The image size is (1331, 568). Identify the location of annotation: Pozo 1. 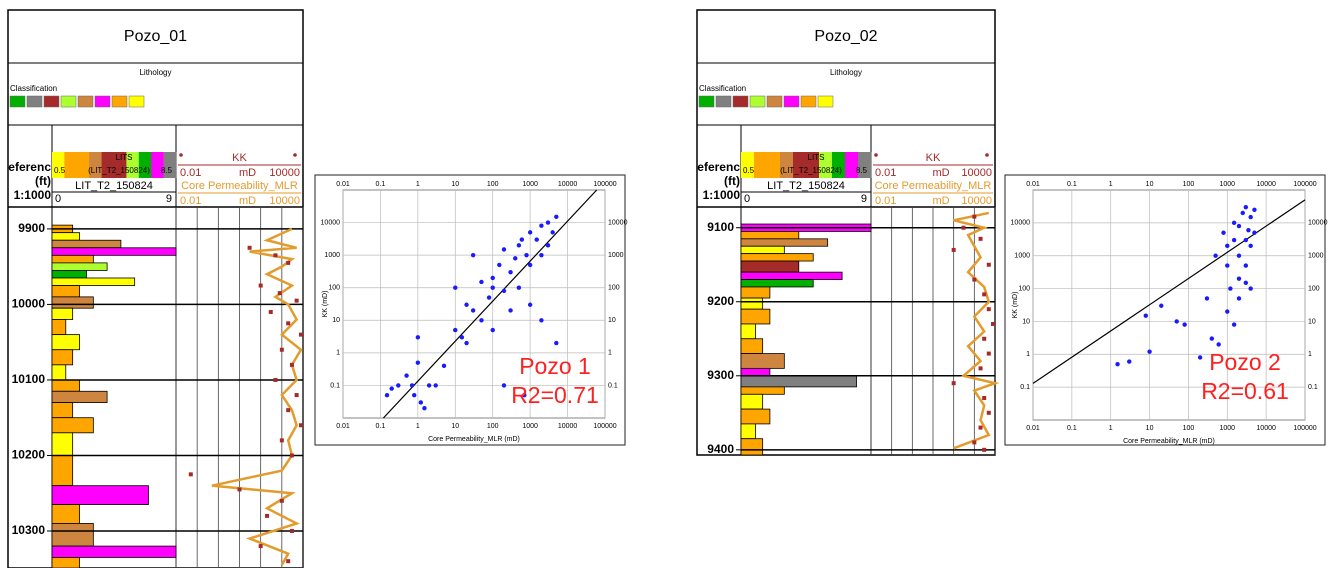
(555, 366).